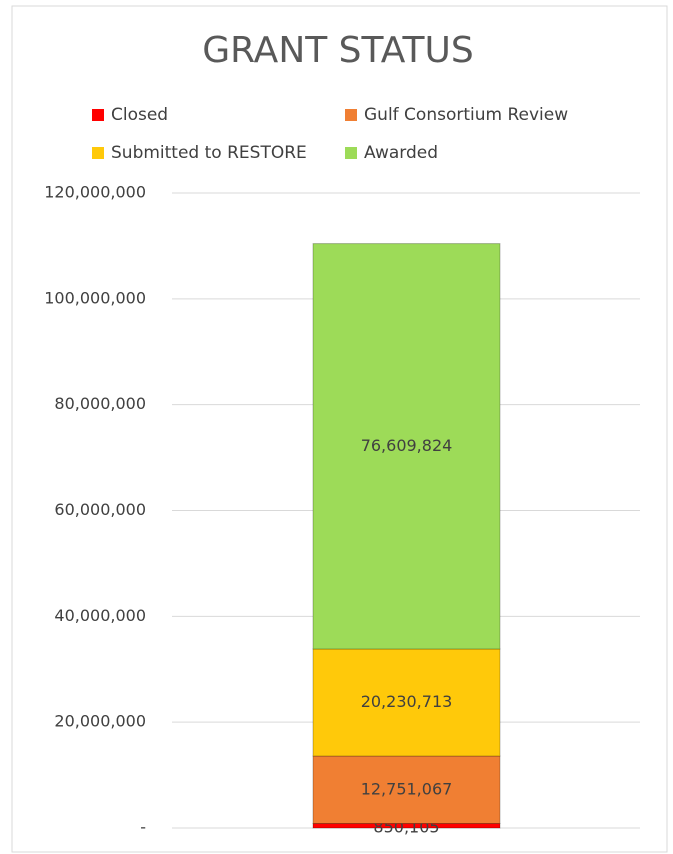  I want to click on data-label: 76,609,824, so click(407, 445).